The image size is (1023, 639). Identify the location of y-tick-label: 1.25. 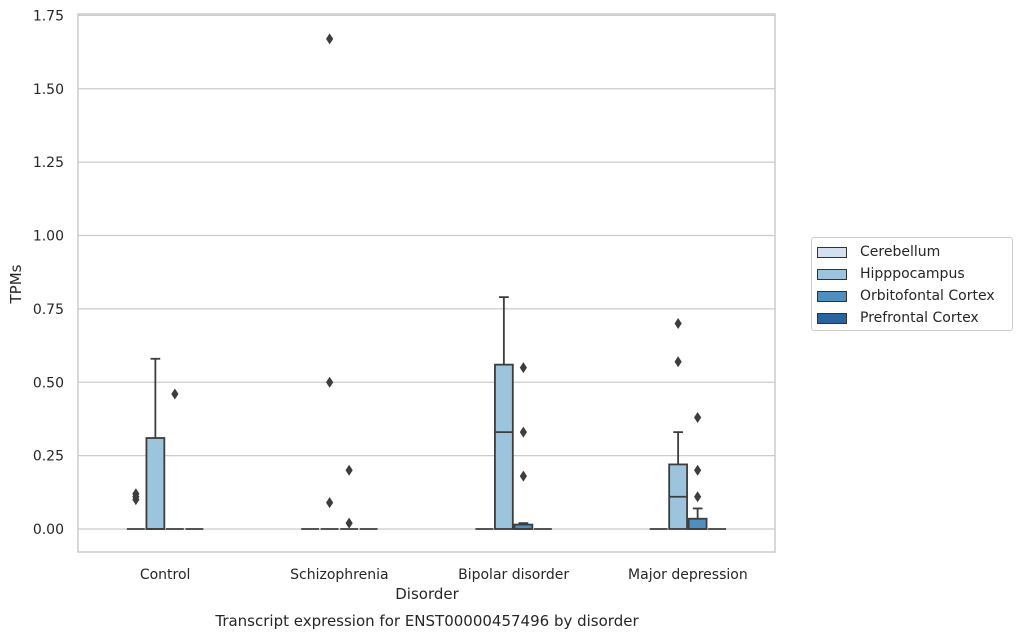
(48, 163).